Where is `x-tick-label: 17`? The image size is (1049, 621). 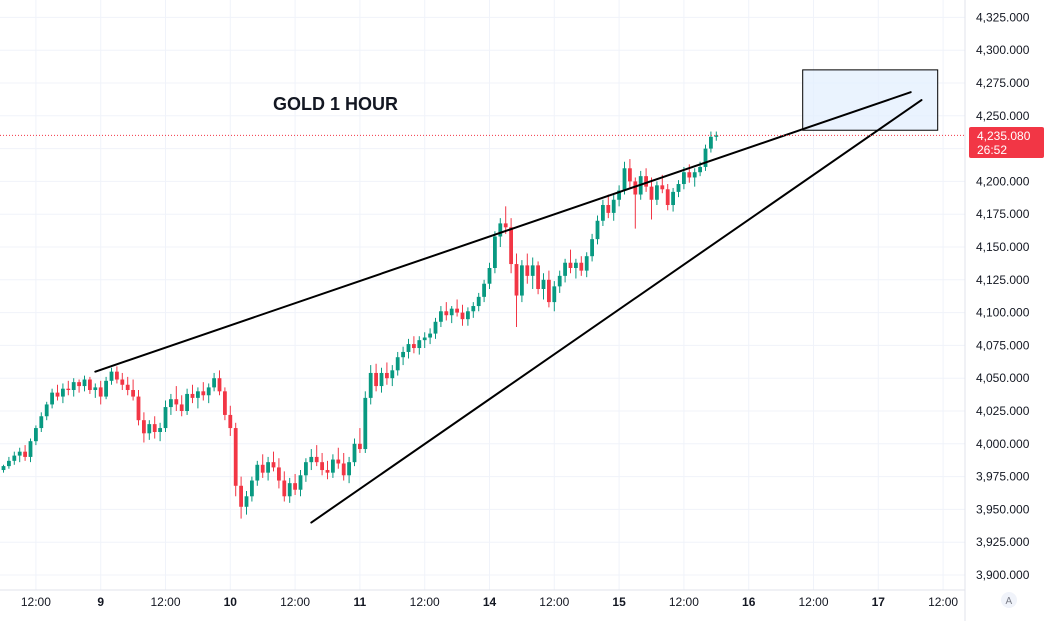 x-tick-label: 17 is located at coordinates (879, 602).